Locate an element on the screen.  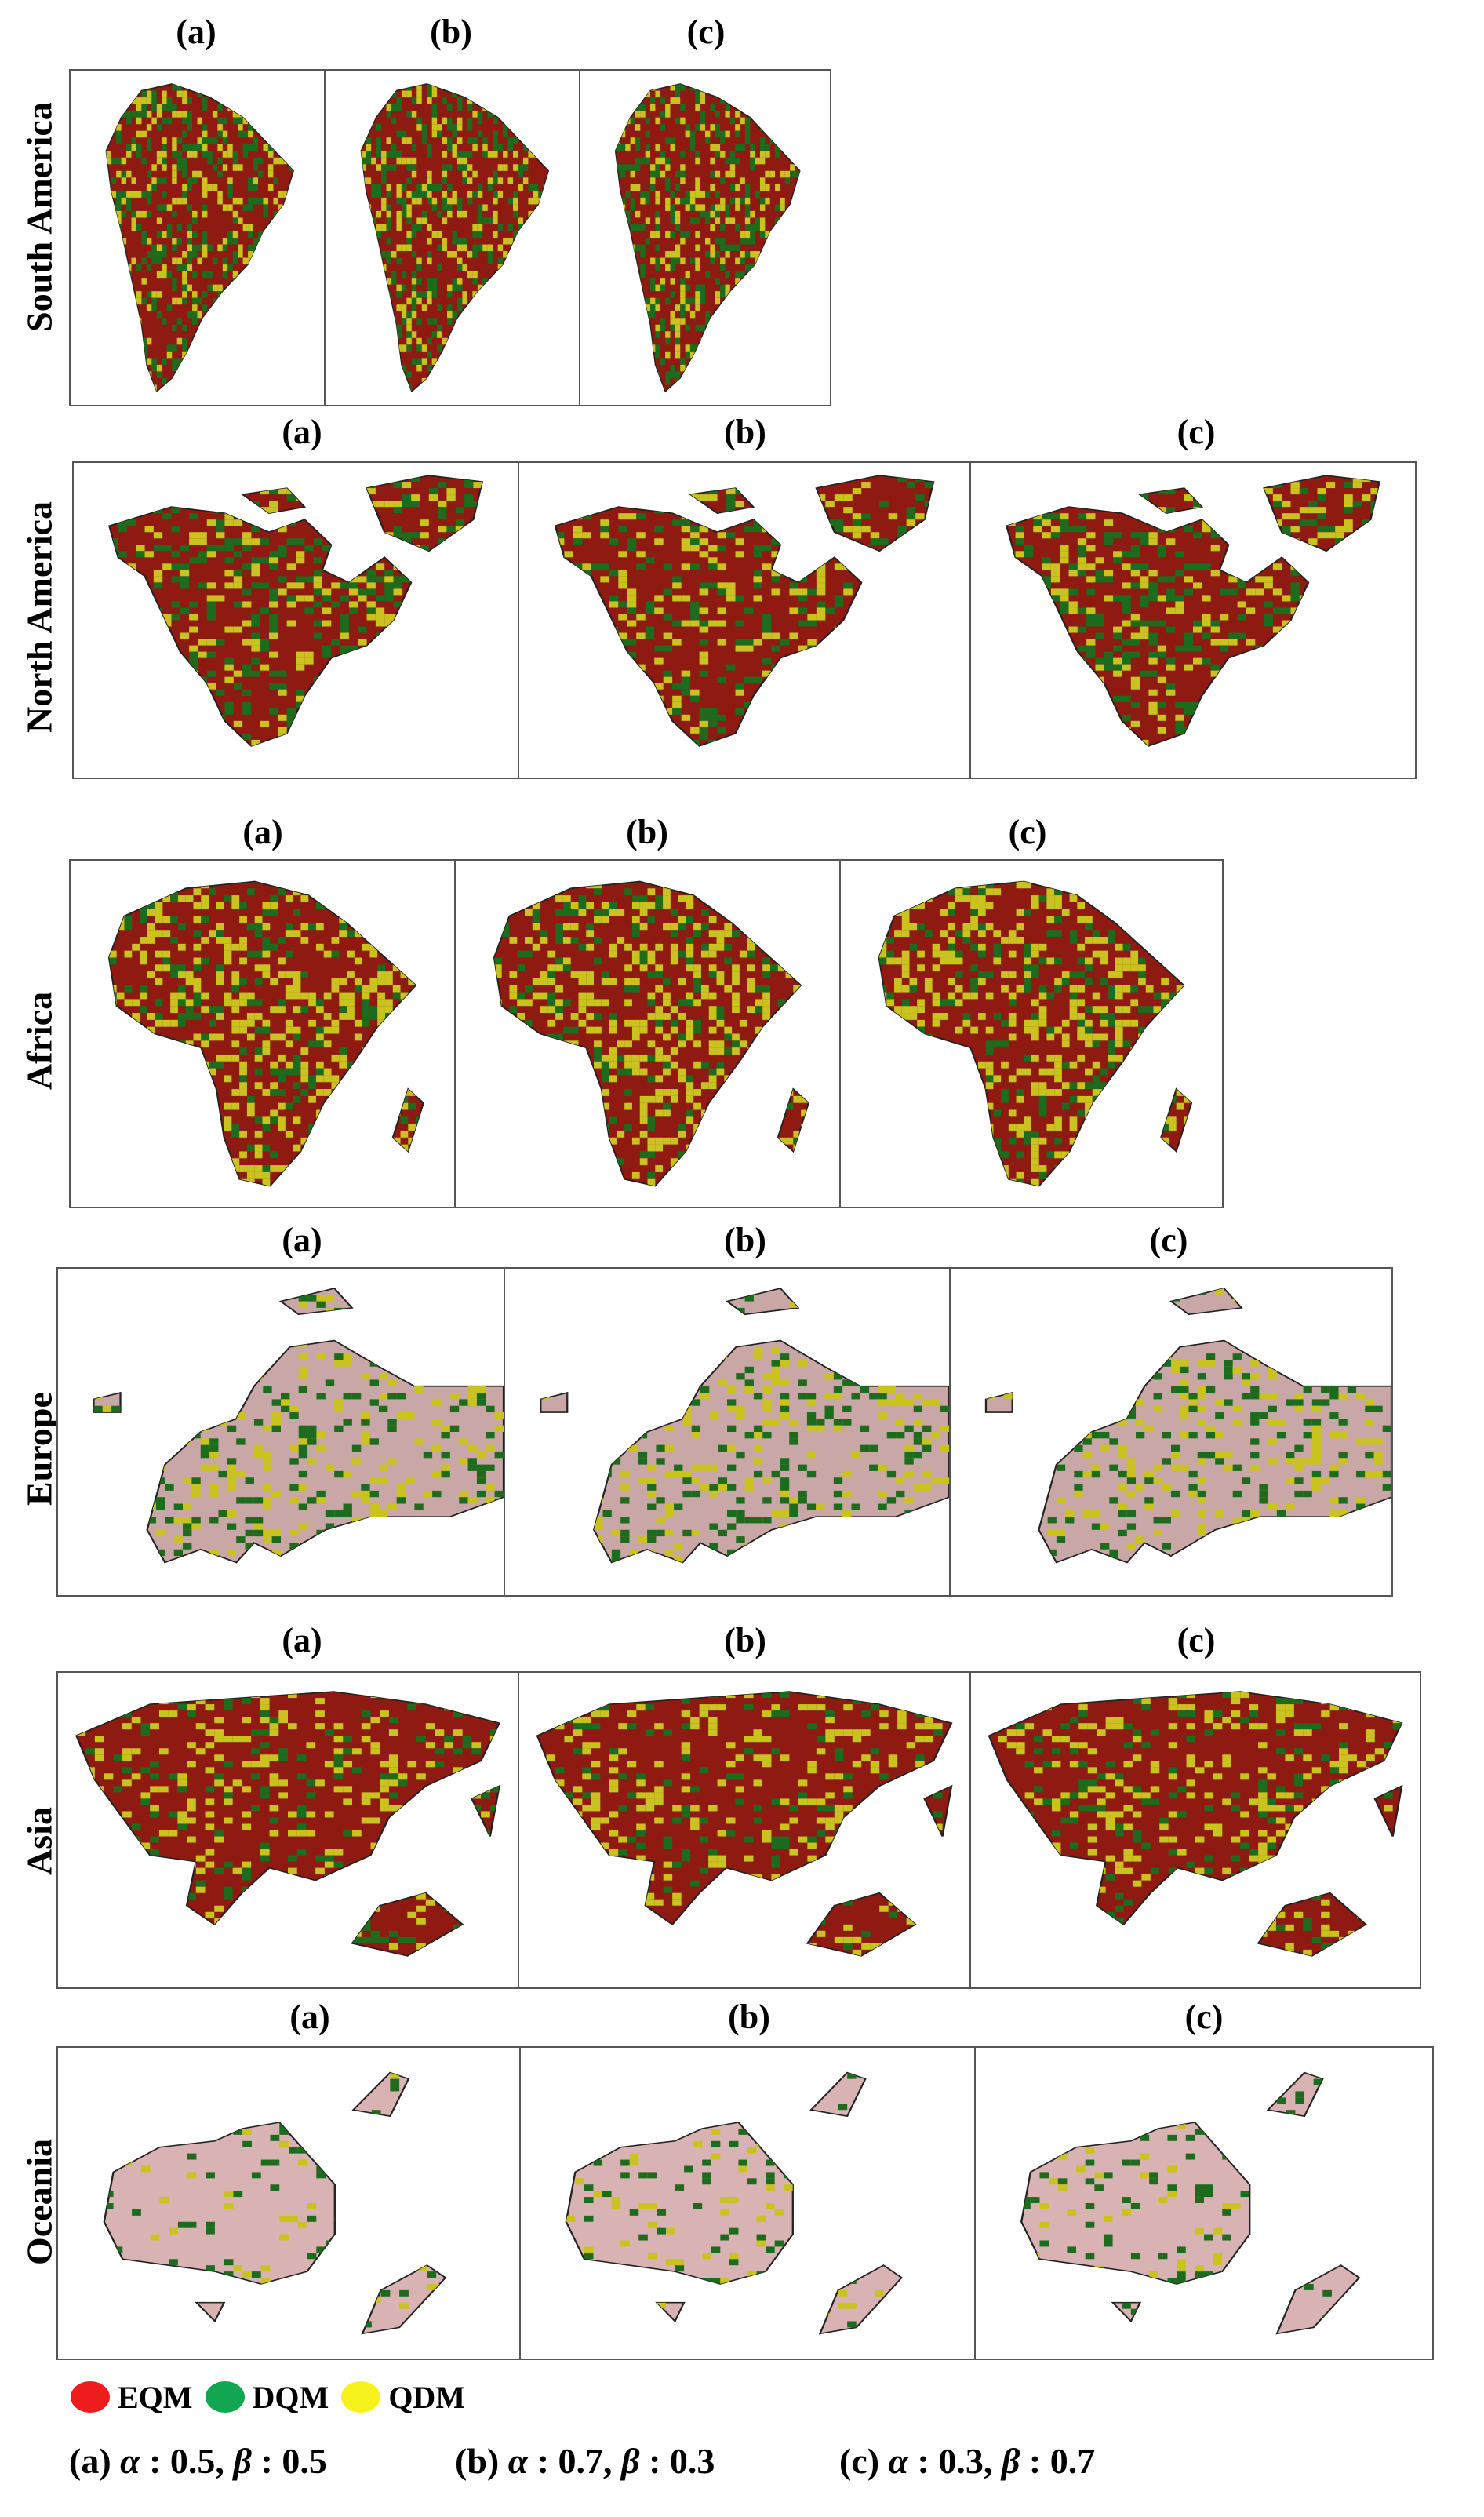
map-panel-africa-a is located at coordinates (262, 1033).